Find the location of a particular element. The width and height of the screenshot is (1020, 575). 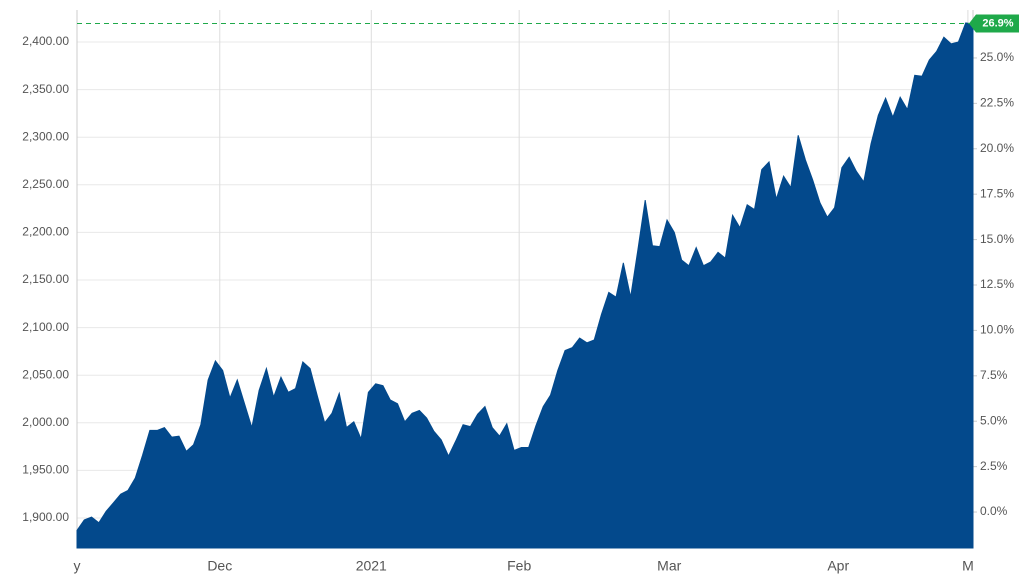

y2-tick-label: 0.0% is located at coordinates (994, 511).